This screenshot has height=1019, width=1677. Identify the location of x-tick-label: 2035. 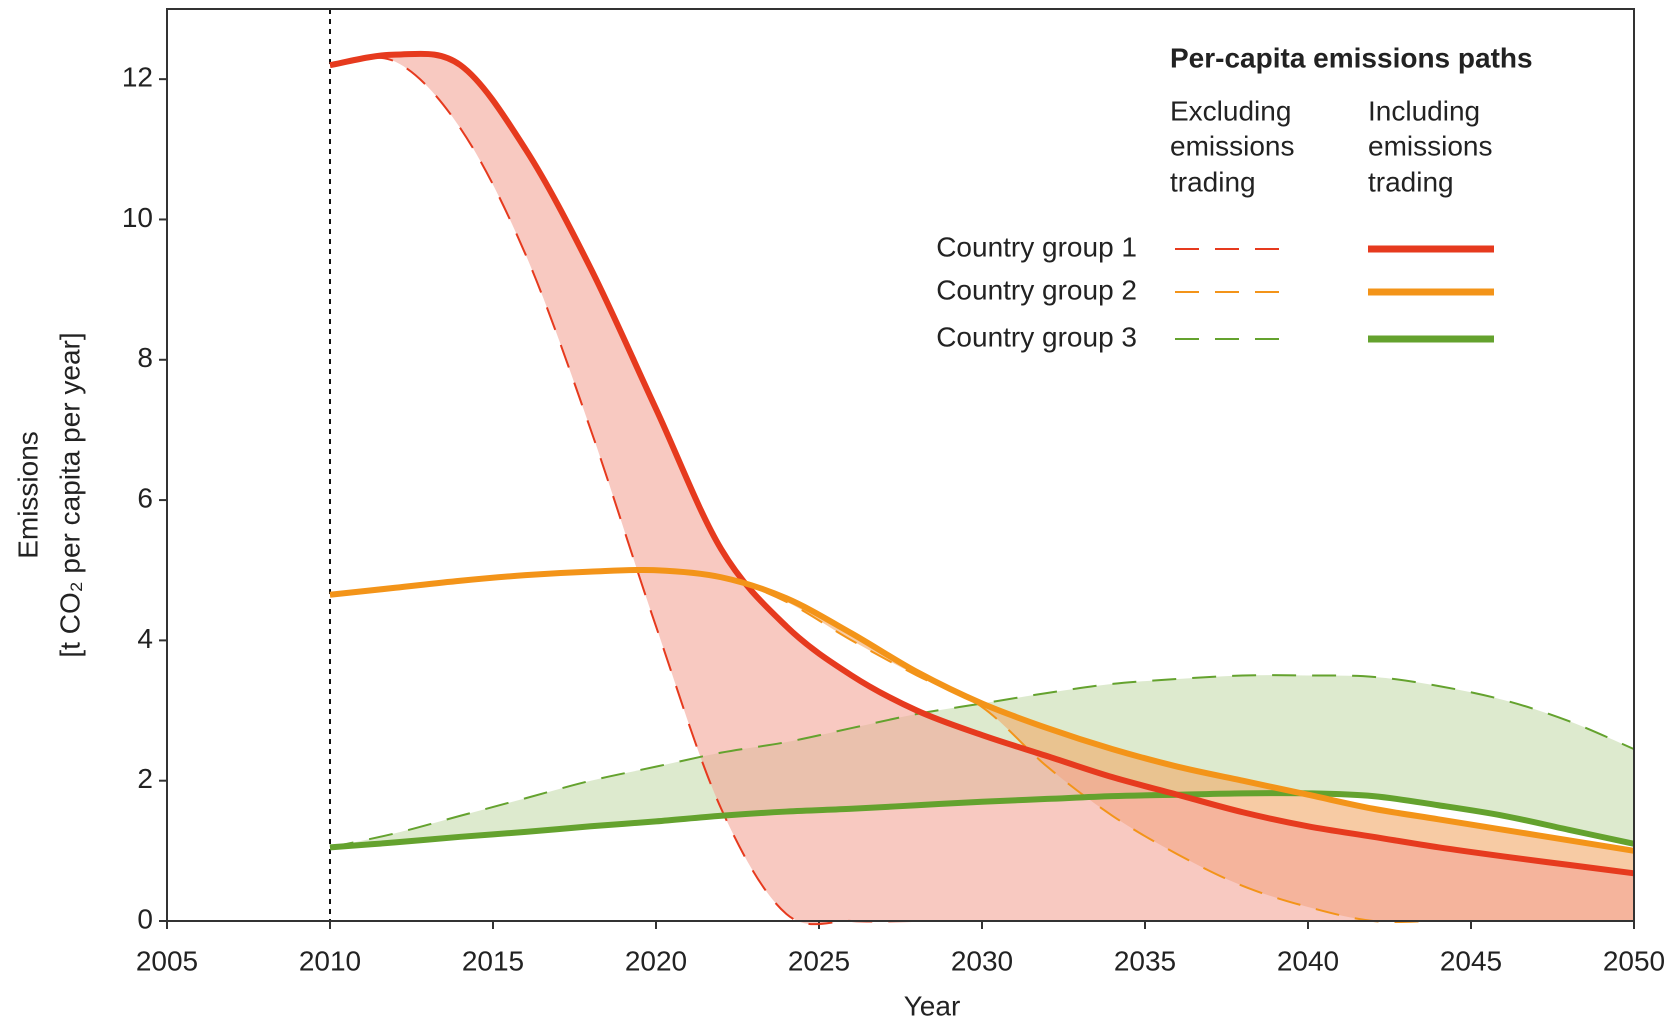
(1145, 960).